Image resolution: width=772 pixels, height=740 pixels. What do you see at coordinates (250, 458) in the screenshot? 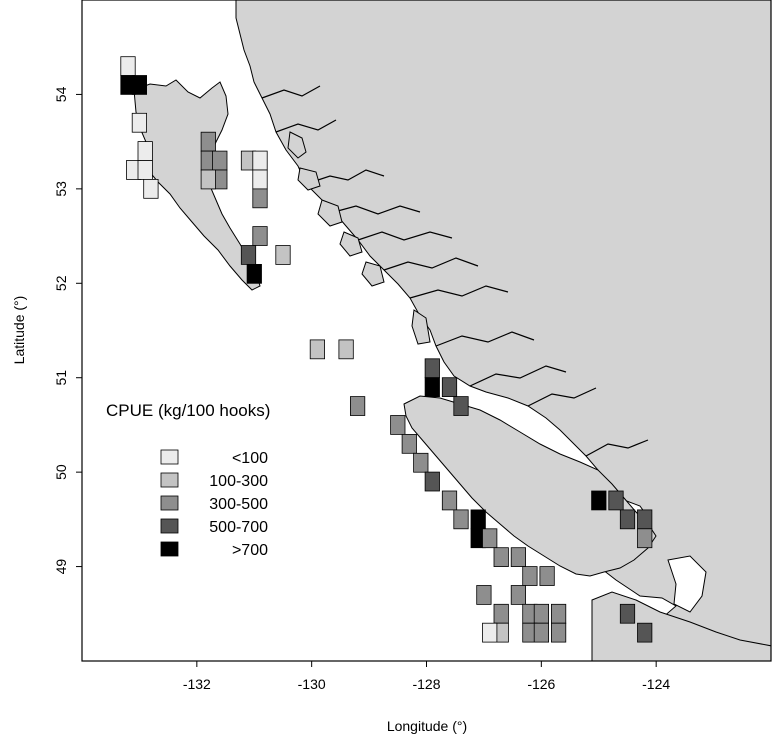
I see `legend-label: <100` at bounding box center [250, 458].